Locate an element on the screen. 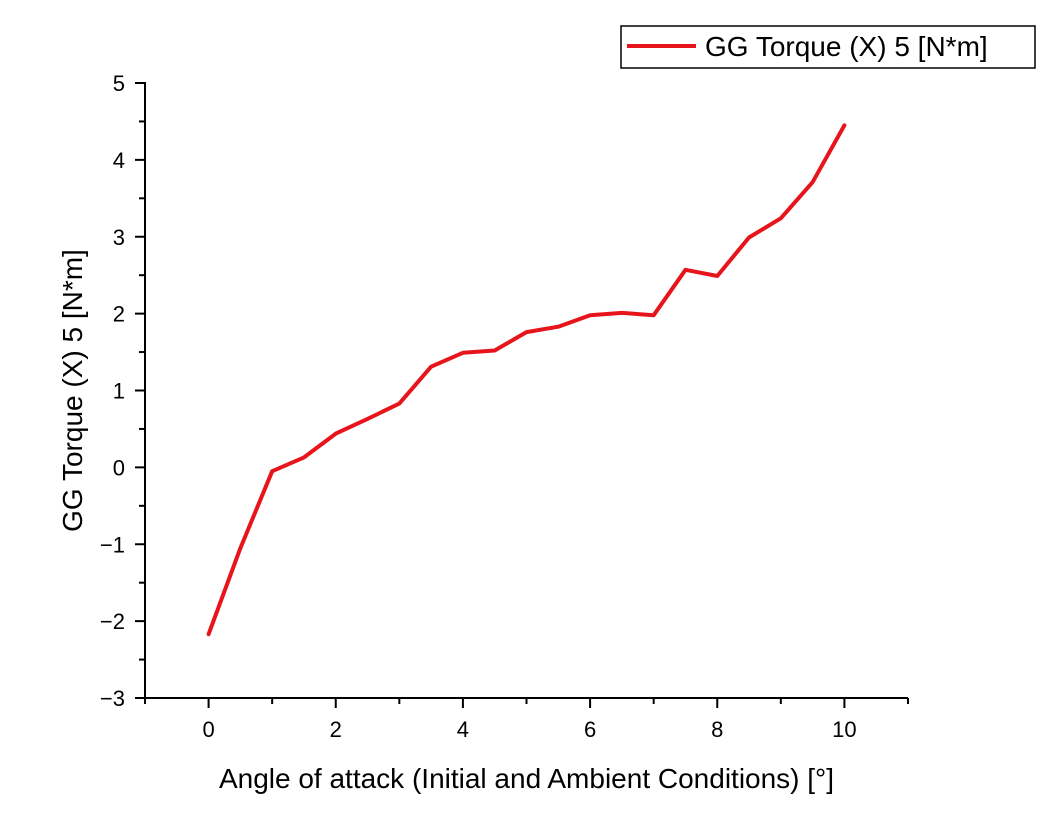 This screenshot has width=1054, height=832. y-axis-ticks: −3 −2 −1 0 1 2 3 4 5 is located at coordinates (122, 391).